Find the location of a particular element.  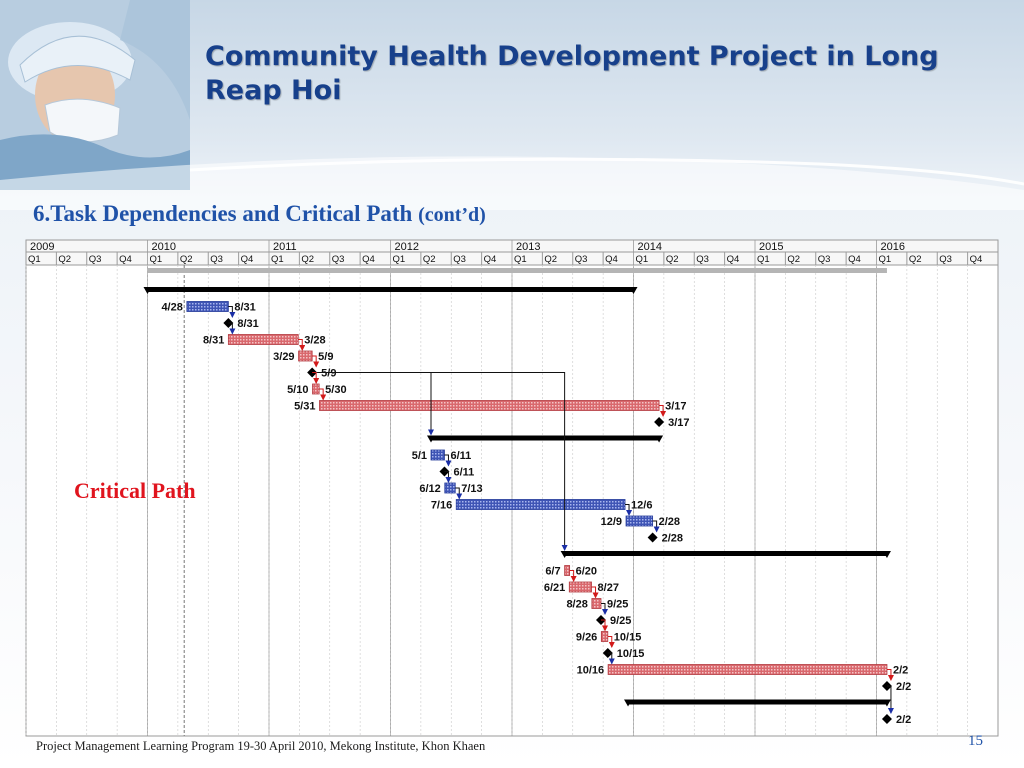

quarter-label: Q2 is located at coordinates (429, 259).